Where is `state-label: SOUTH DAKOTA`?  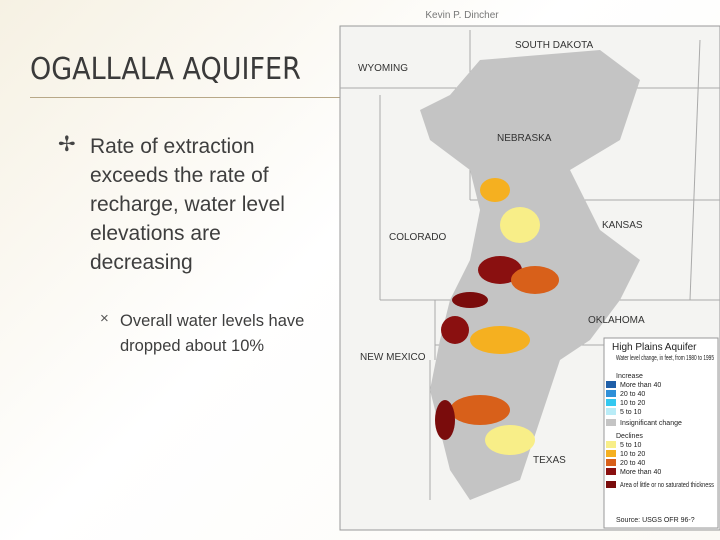 state-label: SOUTH DAKOTA is located at coordinates (554, 45).